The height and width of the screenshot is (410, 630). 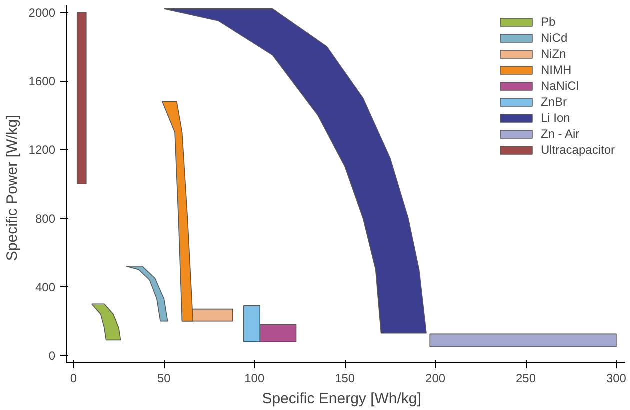 I want to click on legend-label: Li Ion, so click(x=555, y=118).